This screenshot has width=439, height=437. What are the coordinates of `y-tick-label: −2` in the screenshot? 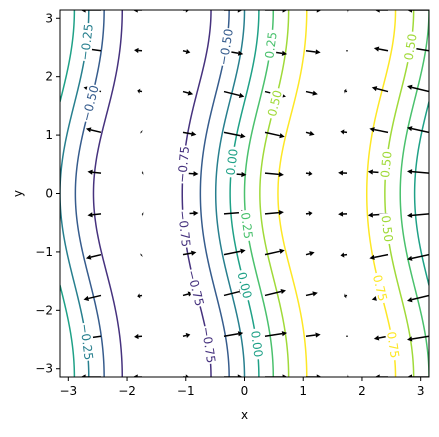 It's located at (44, 310).